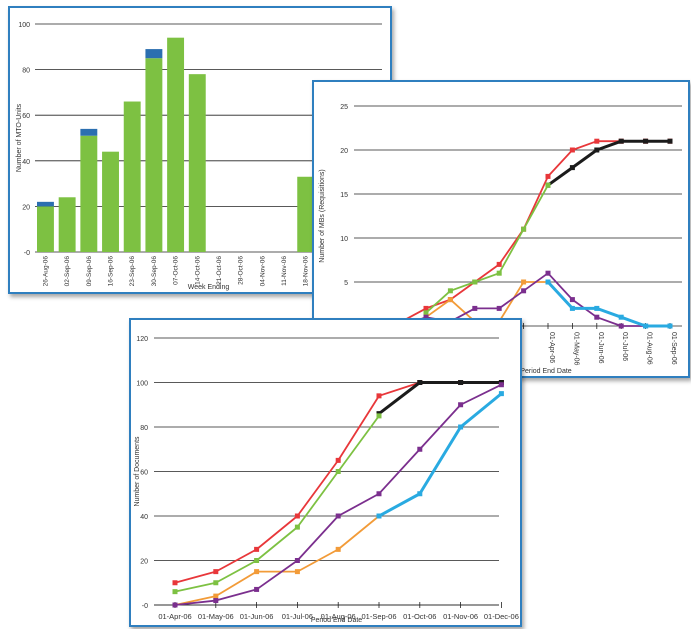 The width and height of the screenshot is (691, 629). What do you see at coordinates (219, 270) in the screenshot?
I see `x-tick-label: 21-Oct-06` at bounding box center [219, 270].